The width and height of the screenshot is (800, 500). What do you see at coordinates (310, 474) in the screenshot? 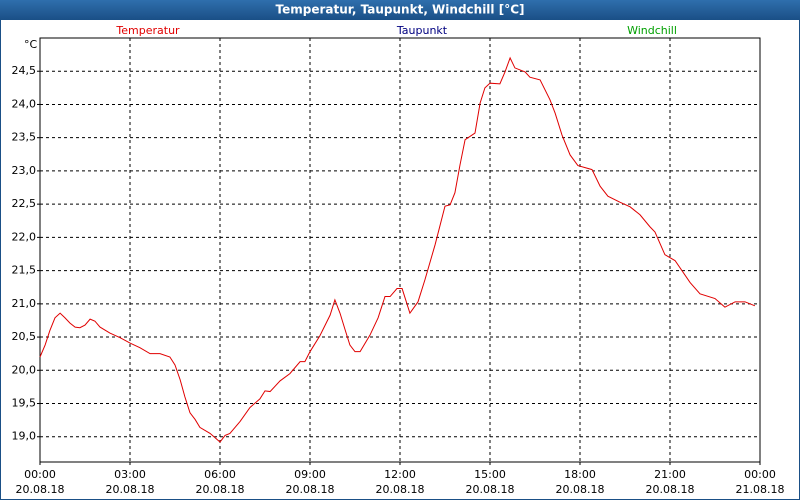
I see `x-tick-label: 09:00` at bounding box center [310, 474].